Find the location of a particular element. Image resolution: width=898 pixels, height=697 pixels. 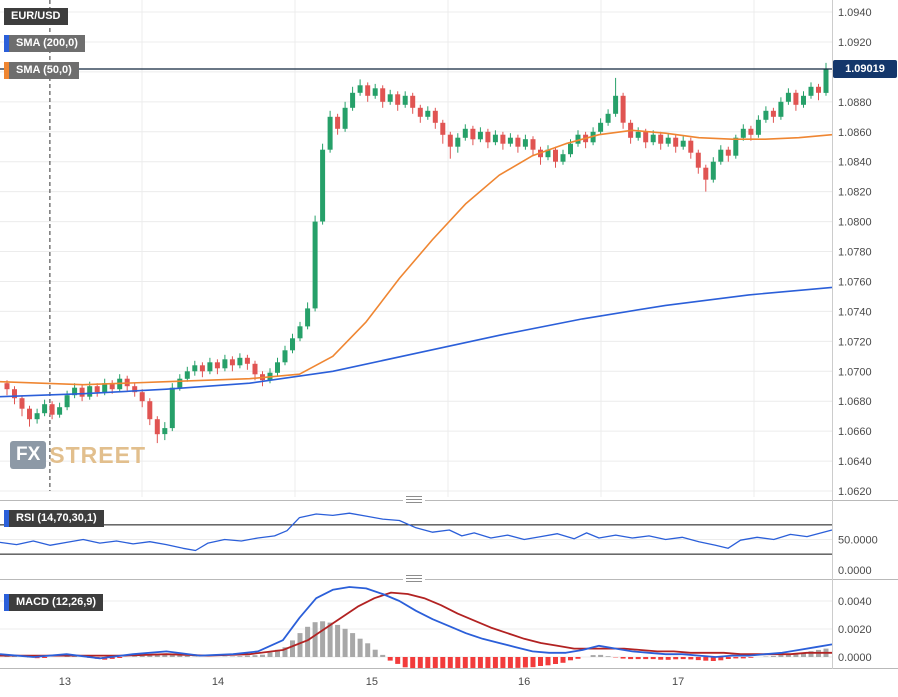

macd-color-icon is located at coordinates (6, 602).